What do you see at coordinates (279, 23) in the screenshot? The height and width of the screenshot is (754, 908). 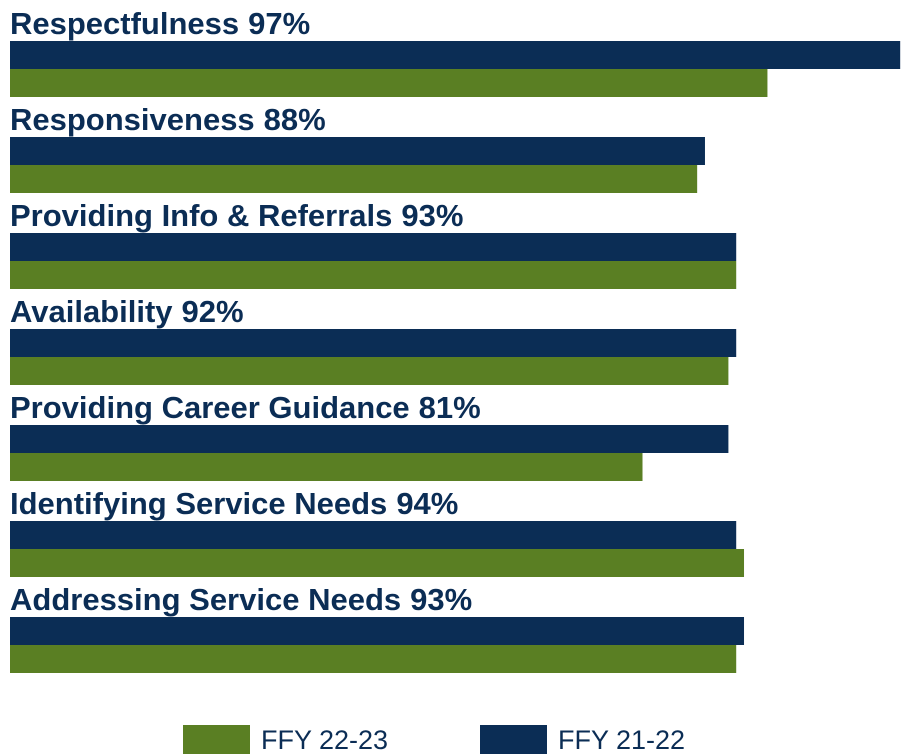 I see `value-label: 97%` at bounding box center [279, 23].